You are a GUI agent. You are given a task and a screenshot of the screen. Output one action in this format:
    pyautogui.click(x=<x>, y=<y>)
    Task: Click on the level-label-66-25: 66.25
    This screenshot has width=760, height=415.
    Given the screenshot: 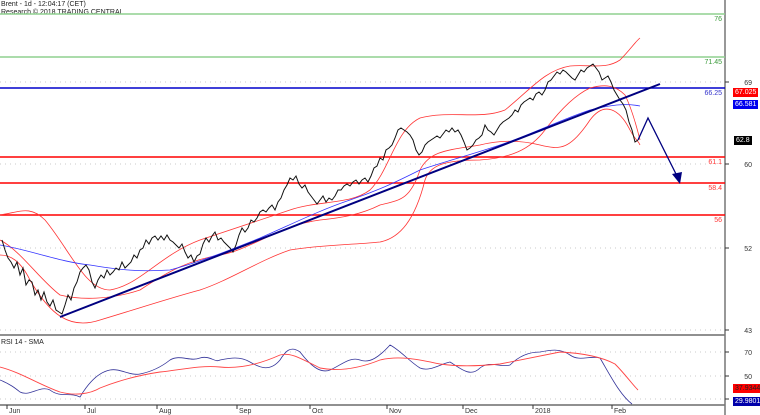 What is the action you would take?
    pyautogui.click(x=713, y=93)
    